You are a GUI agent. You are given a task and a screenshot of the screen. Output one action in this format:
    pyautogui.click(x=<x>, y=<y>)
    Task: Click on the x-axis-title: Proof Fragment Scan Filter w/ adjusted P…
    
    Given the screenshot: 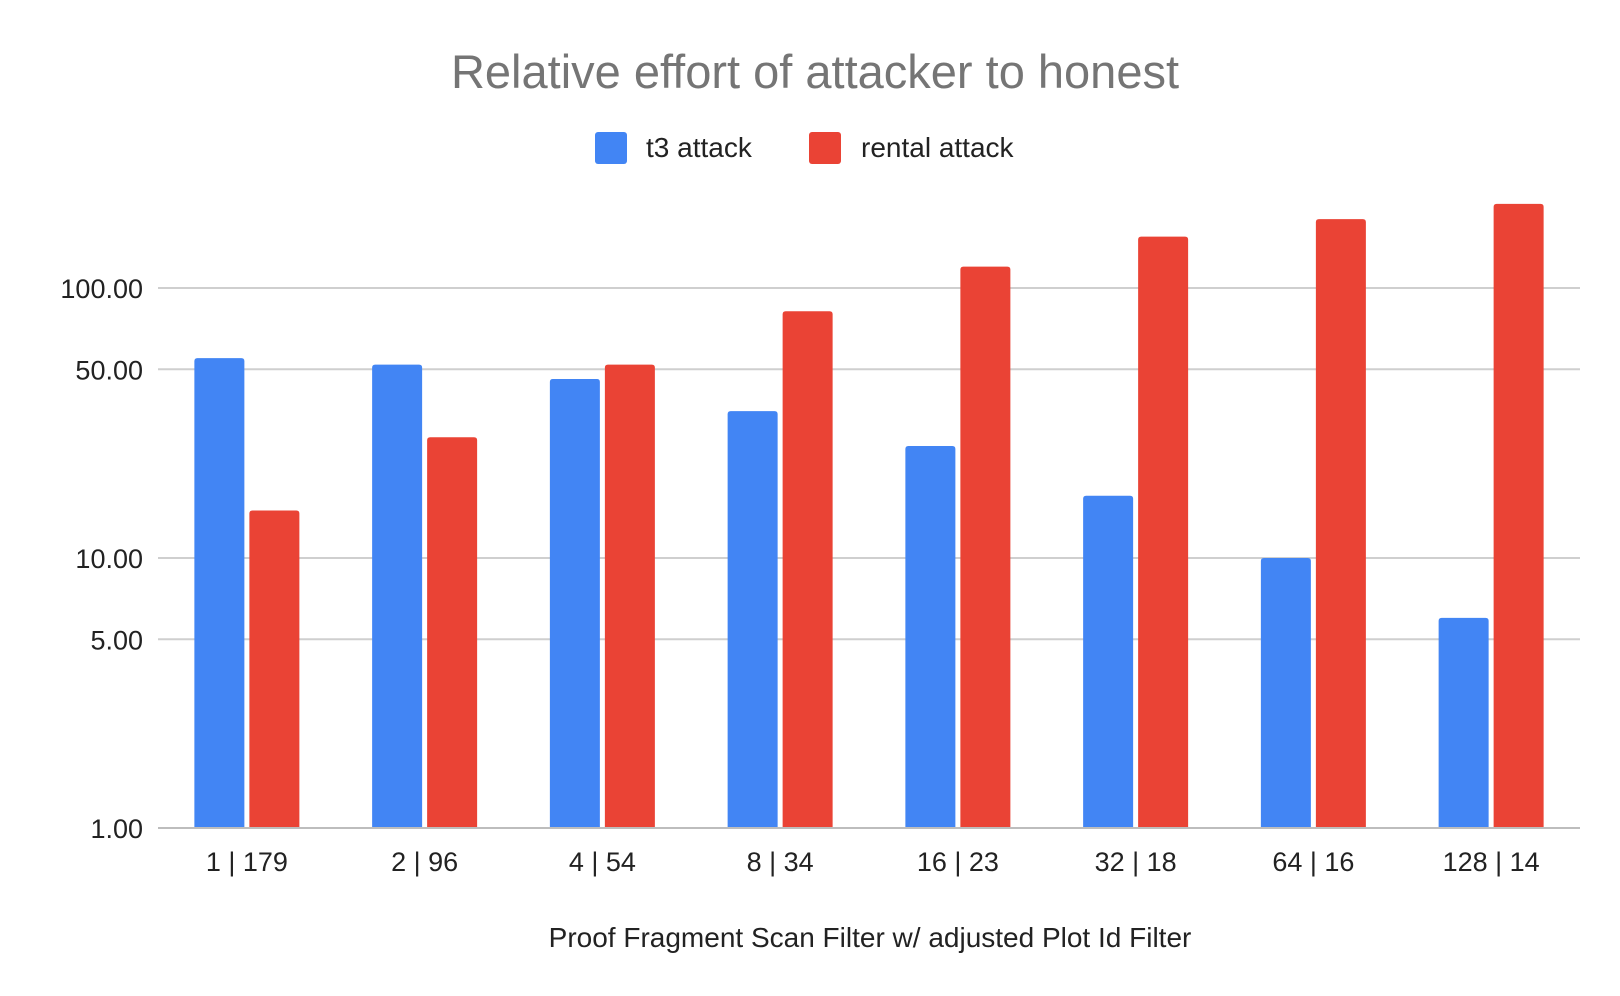 What is the action you would take?
    pyautogui.click(x=870, y=937)
    